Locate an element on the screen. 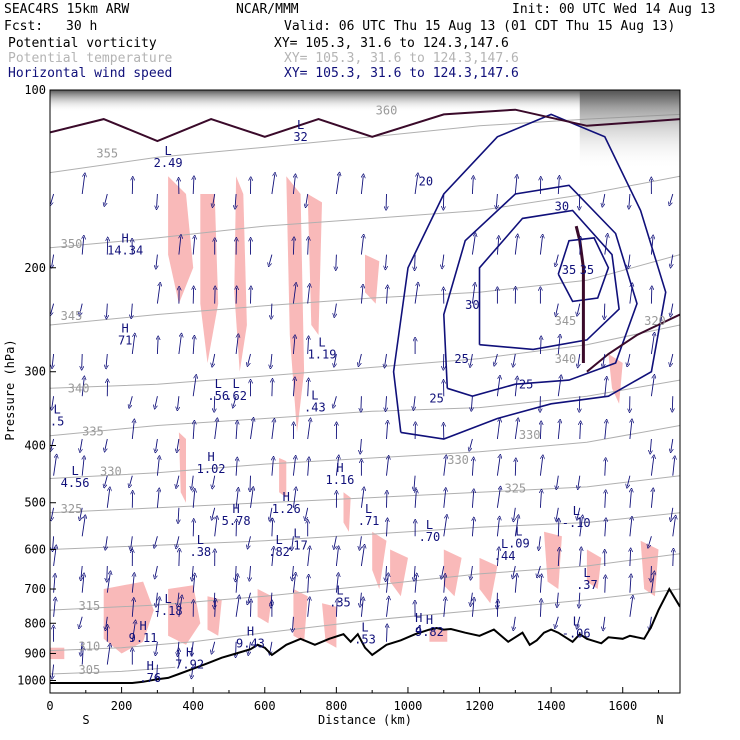  pv-upper-line is located at coordinates (633, 343).